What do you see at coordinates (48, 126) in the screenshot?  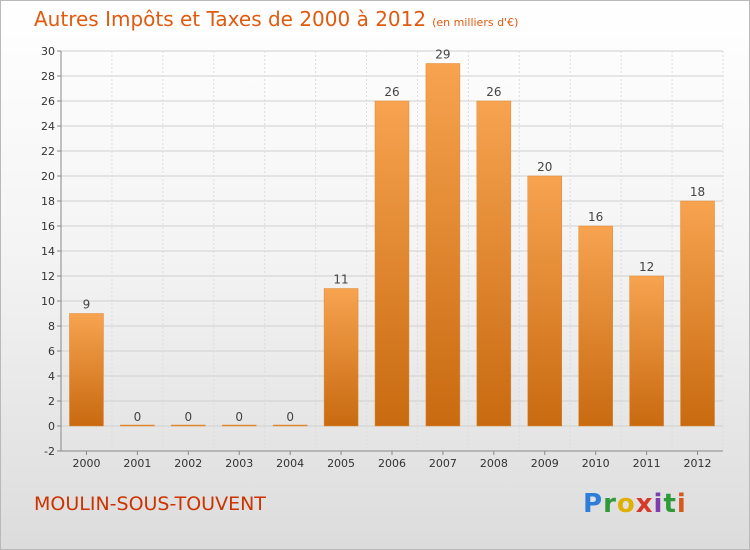 I see `y-tick-label: 24` at bounding box center [48, 126].